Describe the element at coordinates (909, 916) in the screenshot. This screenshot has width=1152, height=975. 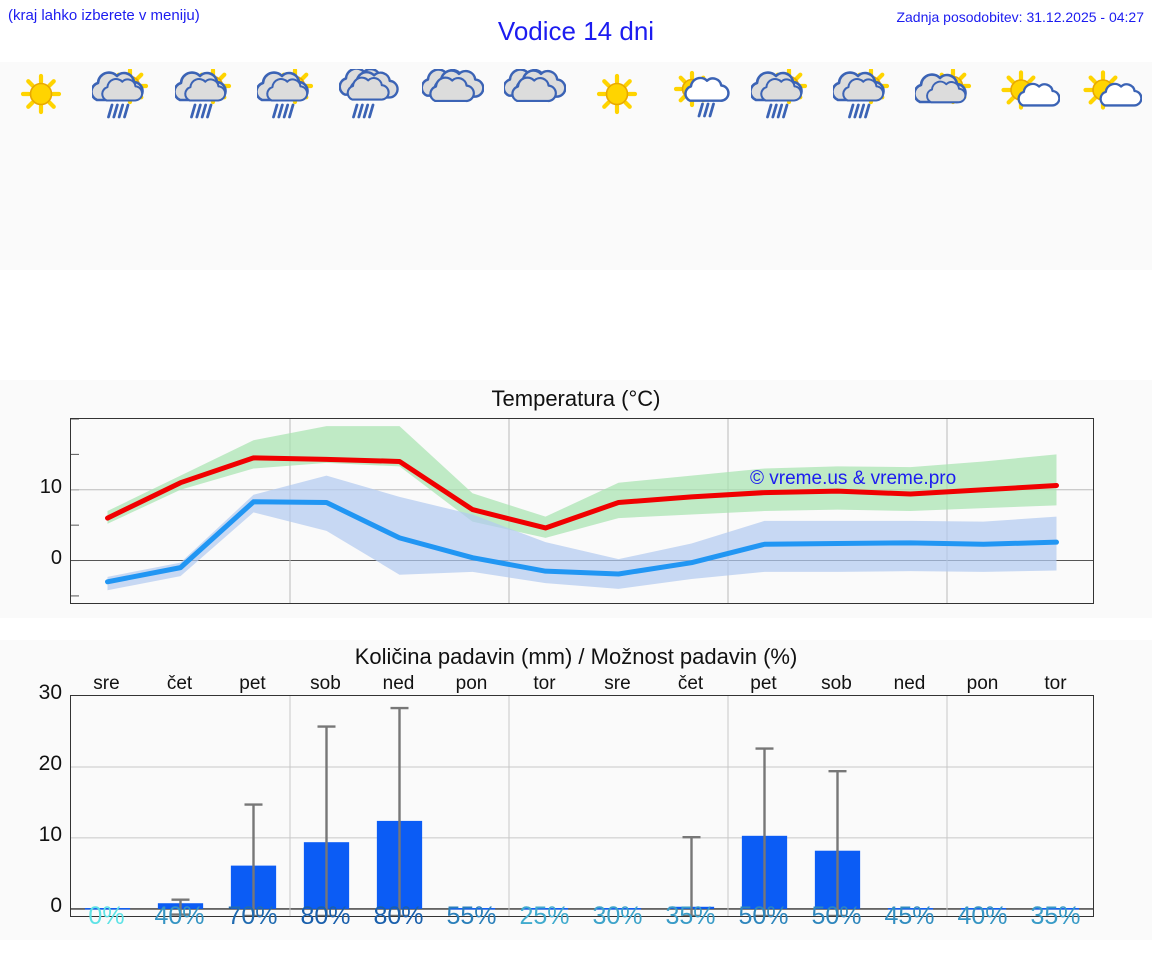
I see `precipitation-probability-label: 45%` at that location.